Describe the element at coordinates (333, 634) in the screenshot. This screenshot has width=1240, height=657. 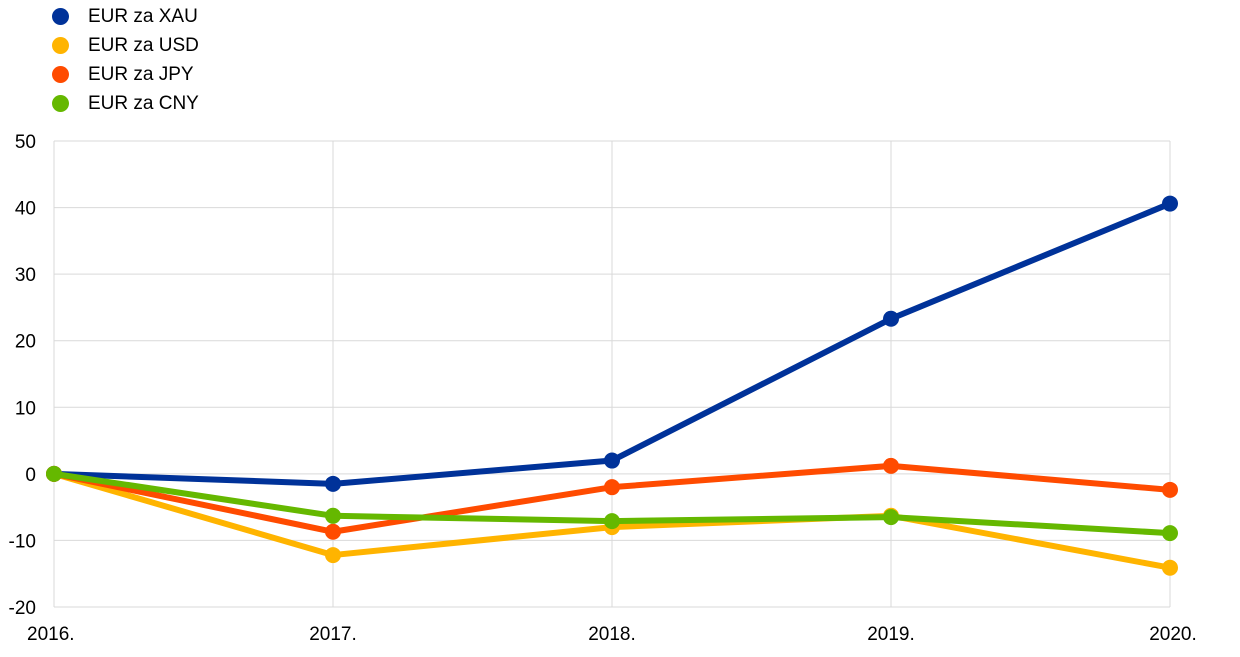
I see `x-tick-label: 2017.` at that location.